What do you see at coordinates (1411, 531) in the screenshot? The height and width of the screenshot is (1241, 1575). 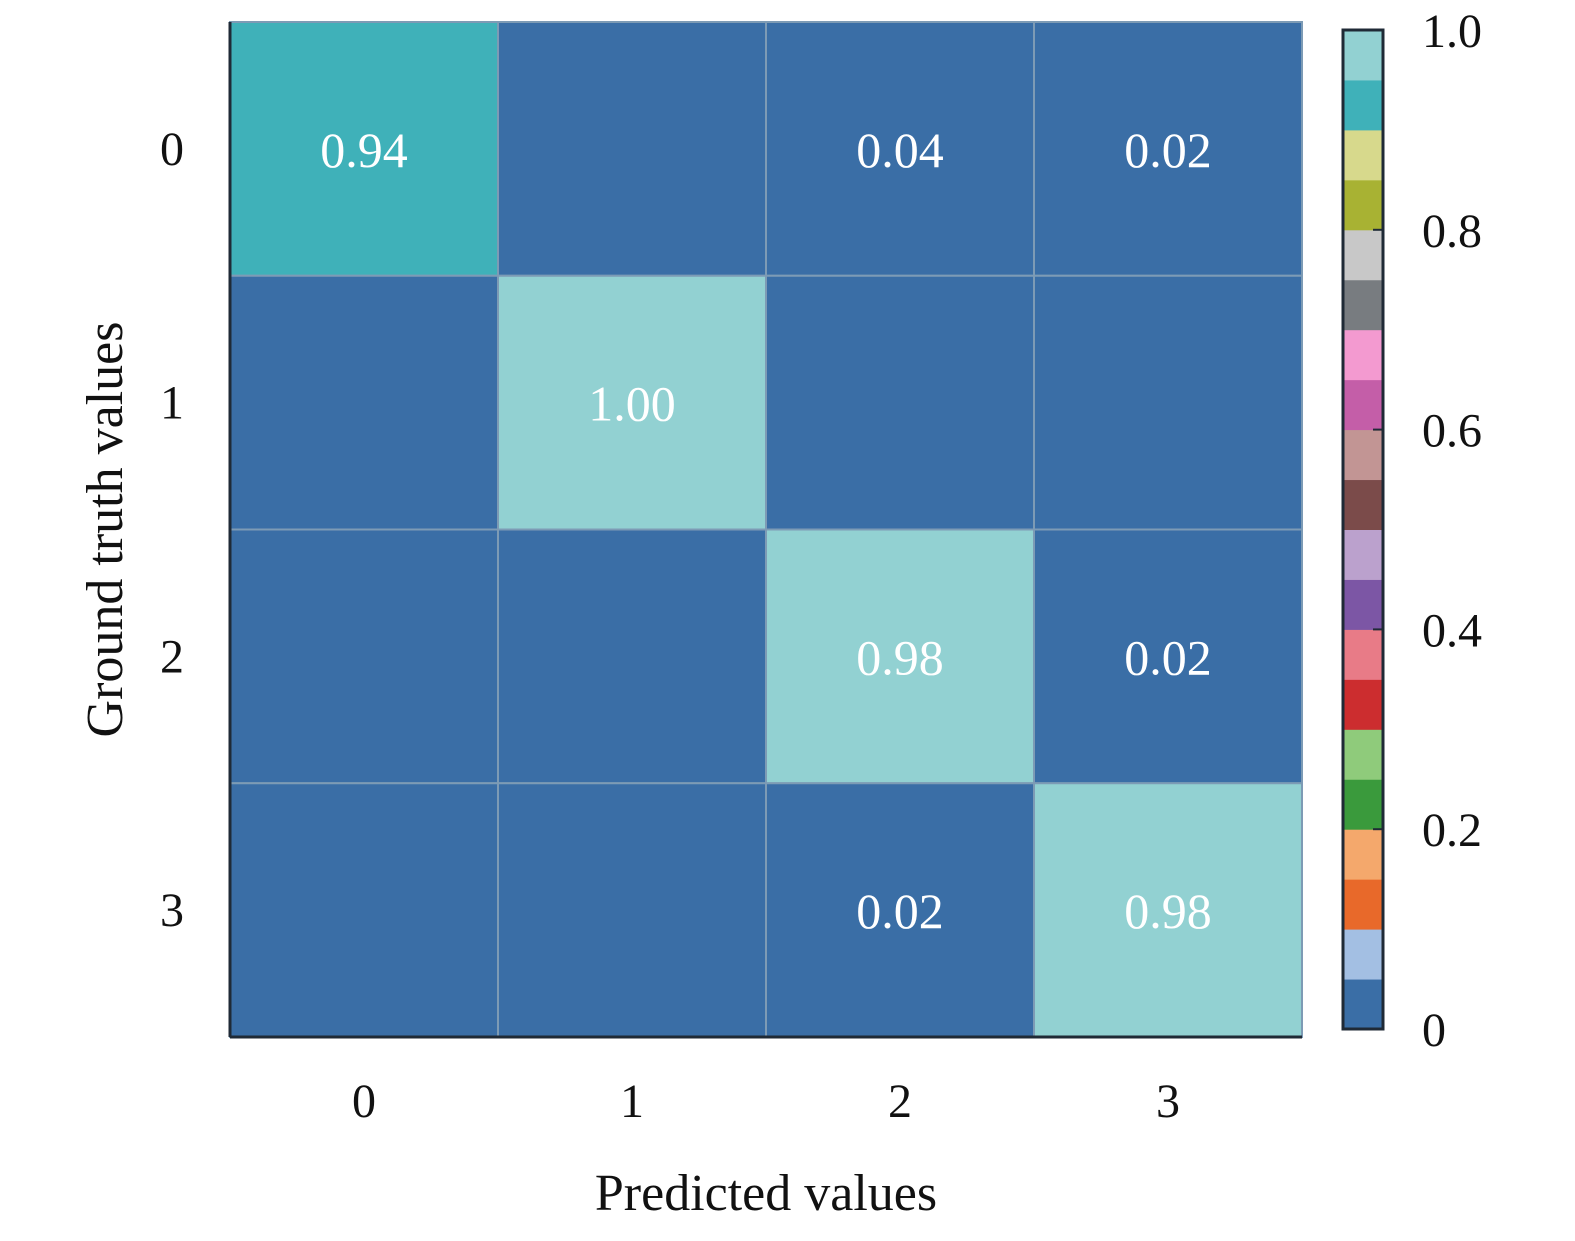 I see `colorbar: 0 0.2 0.4 0.6 0.8 1.0` at bounding box center [1411, 531].